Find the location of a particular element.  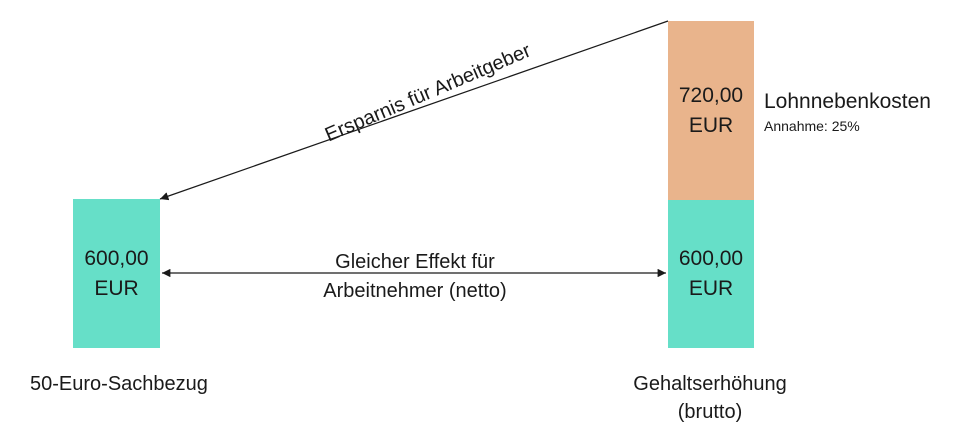

sachbezug-label: 50-Euro-Sachbezug is located at coordinates (119, 384).